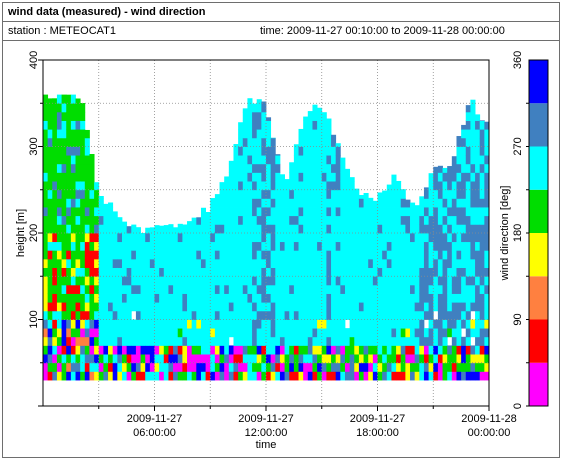 This screenshot has width=564, height=462. What do you see at coordinates (154, 419) in the screenshot?
I see `x-tick-label-date: 2009-11-27` at bounding box center [154, 419].